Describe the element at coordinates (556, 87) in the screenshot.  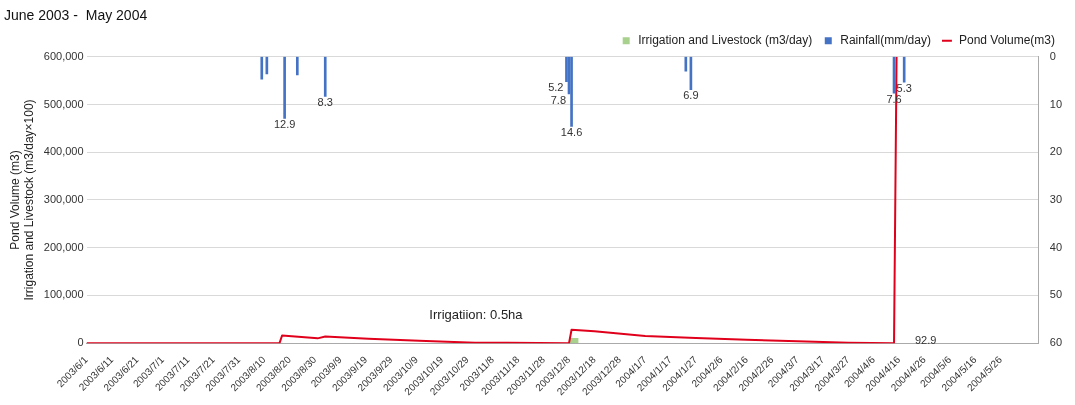
I see `data-label: 5.2` at that location.